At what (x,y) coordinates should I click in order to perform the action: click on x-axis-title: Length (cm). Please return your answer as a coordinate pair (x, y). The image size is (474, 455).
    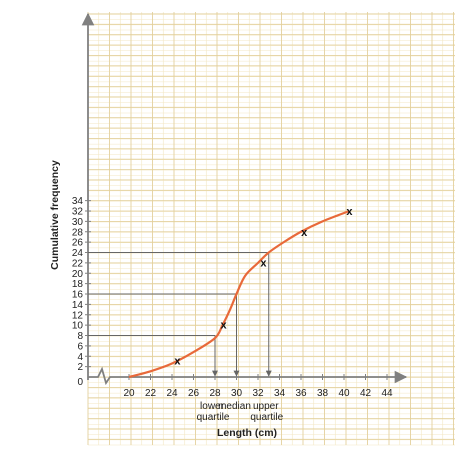
    Looking at the image, I should click on (247, 433).